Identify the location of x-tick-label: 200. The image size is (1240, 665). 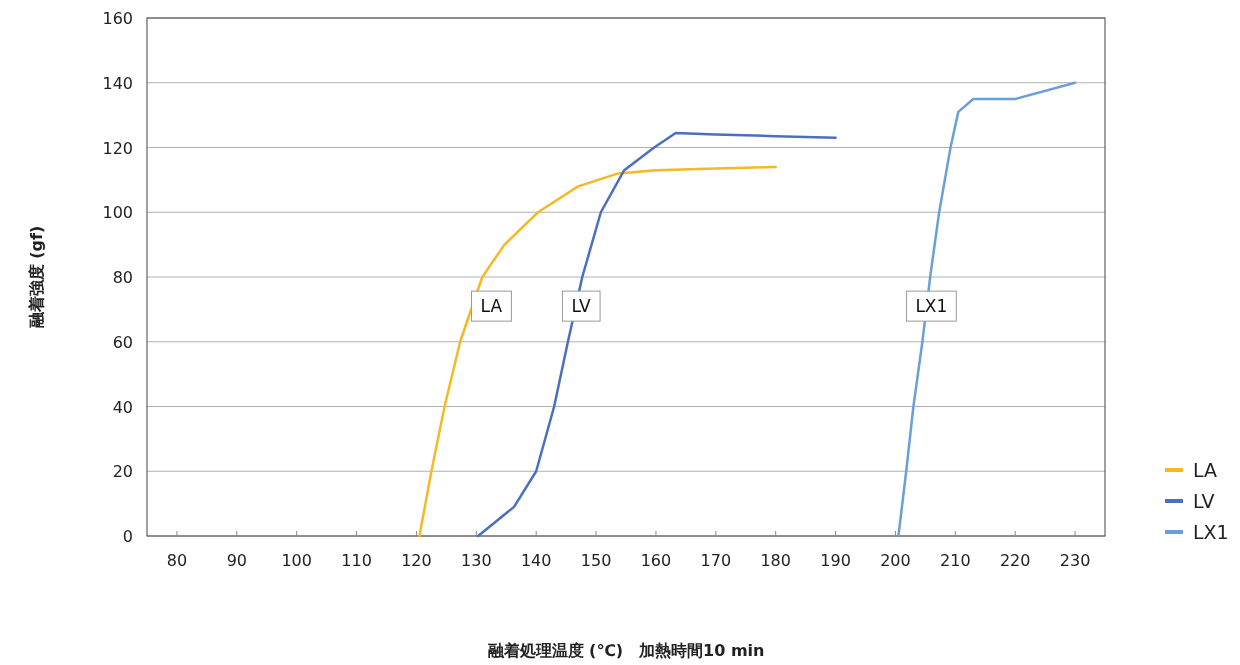
(895, 560).